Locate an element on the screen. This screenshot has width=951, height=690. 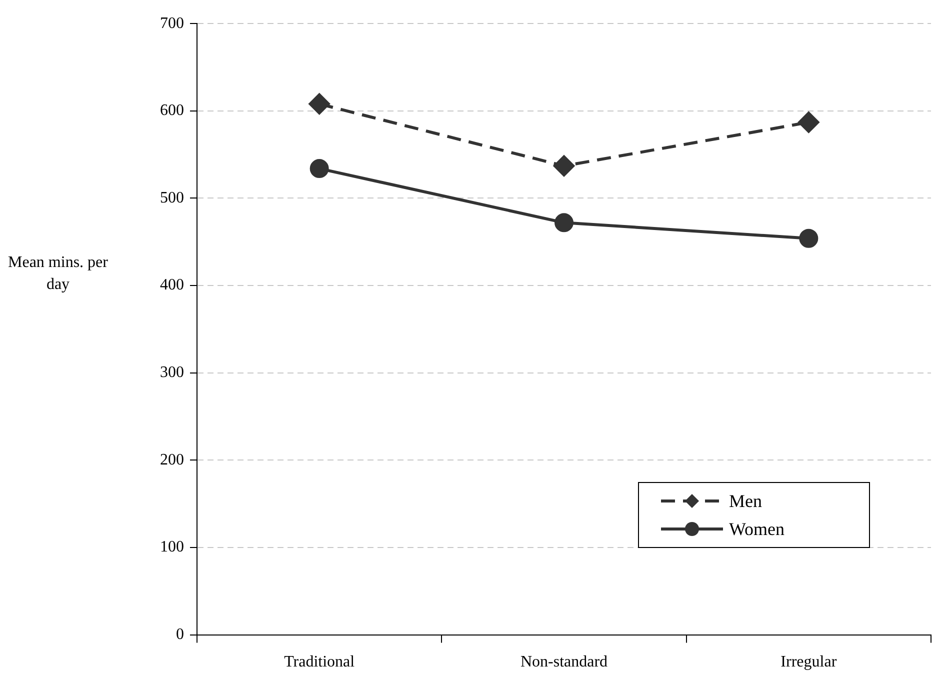
y-axis-title: Mean mins. per day is located at coordinates (58, 274).